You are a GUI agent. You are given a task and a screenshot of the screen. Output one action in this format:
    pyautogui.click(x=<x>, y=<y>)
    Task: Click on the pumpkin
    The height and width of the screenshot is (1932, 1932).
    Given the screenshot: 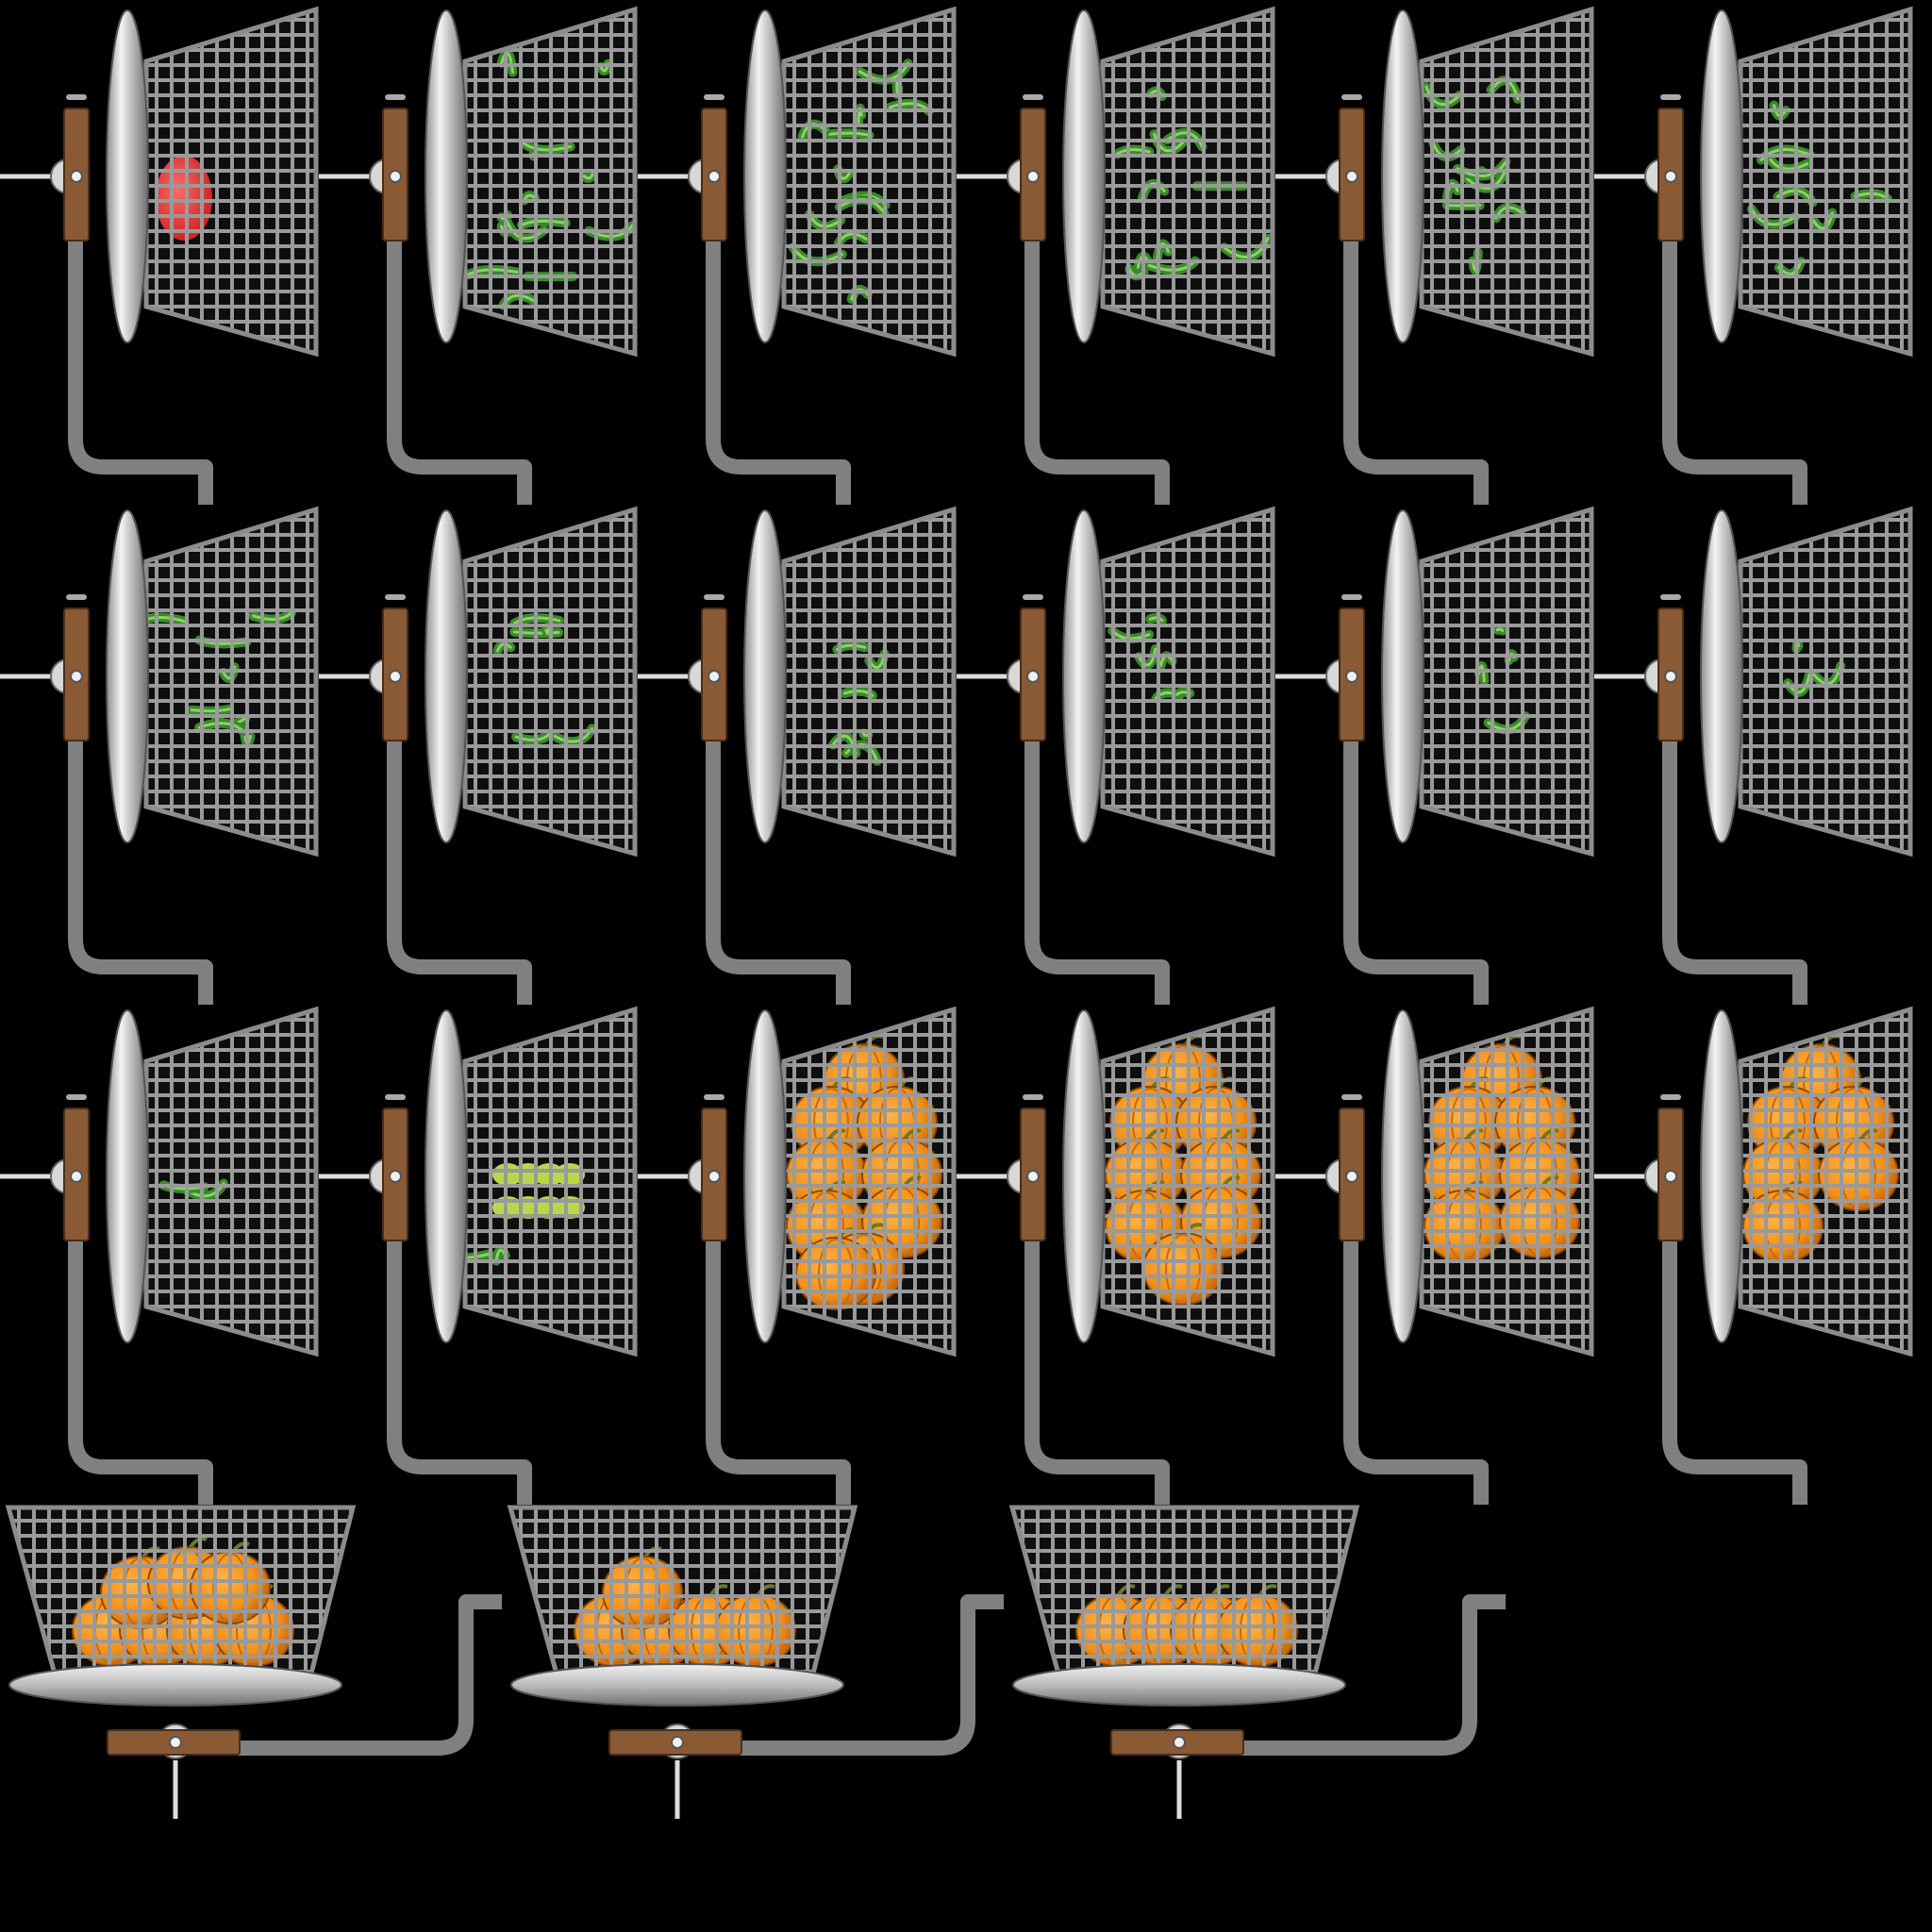 What is the action you would take?
    pyautogui.click(x=1183, y=1269)
    